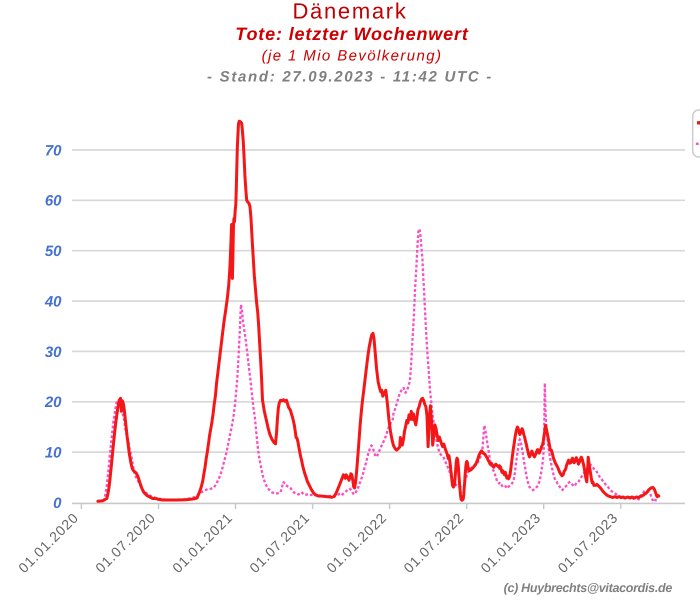  What do you see at coordinates (352, 34) in the screenshot?
I see `svg-text: Tote: letzter Wochenwert` at bounding box center [352, 34].